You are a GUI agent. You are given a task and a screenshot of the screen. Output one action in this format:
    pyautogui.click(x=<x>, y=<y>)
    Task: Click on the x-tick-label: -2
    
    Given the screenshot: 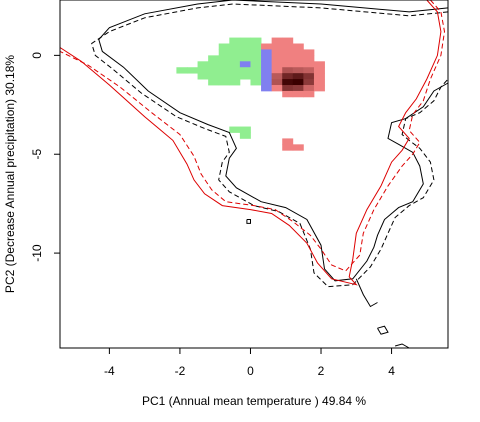 What is the action you would take?
    pyautogui.click(x=180, y=371)
    